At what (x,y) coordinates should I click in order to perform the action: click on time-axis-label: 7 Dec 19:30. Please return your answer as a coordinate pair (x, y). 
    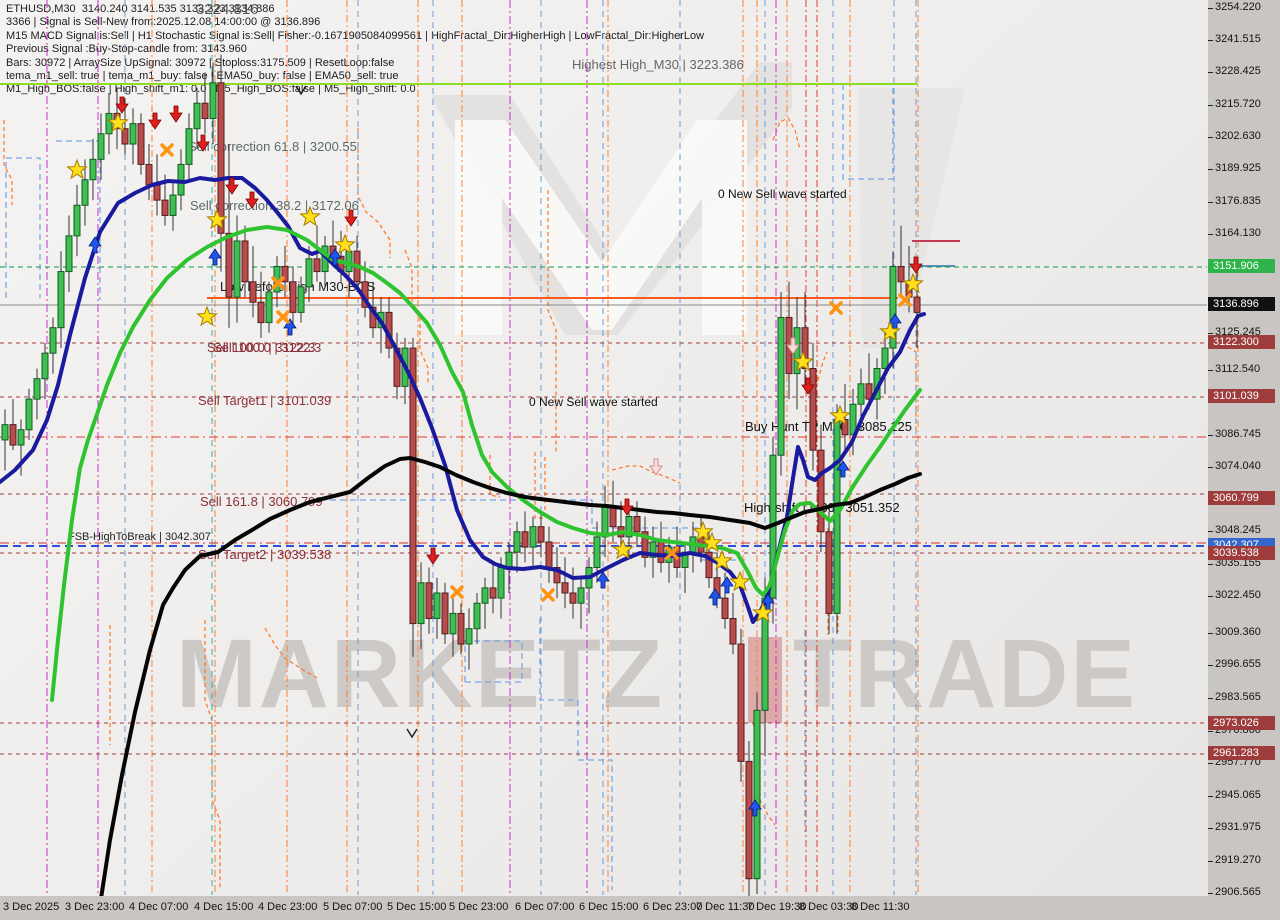
    Looking at the image, I should click on (777, 907).